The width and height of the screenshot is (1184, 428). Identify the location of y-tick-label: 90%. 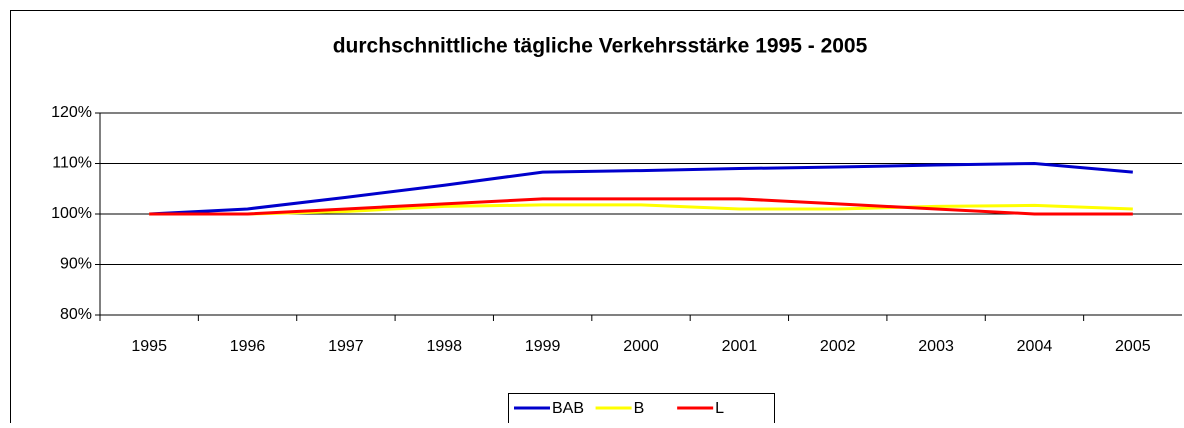
(76, 264).